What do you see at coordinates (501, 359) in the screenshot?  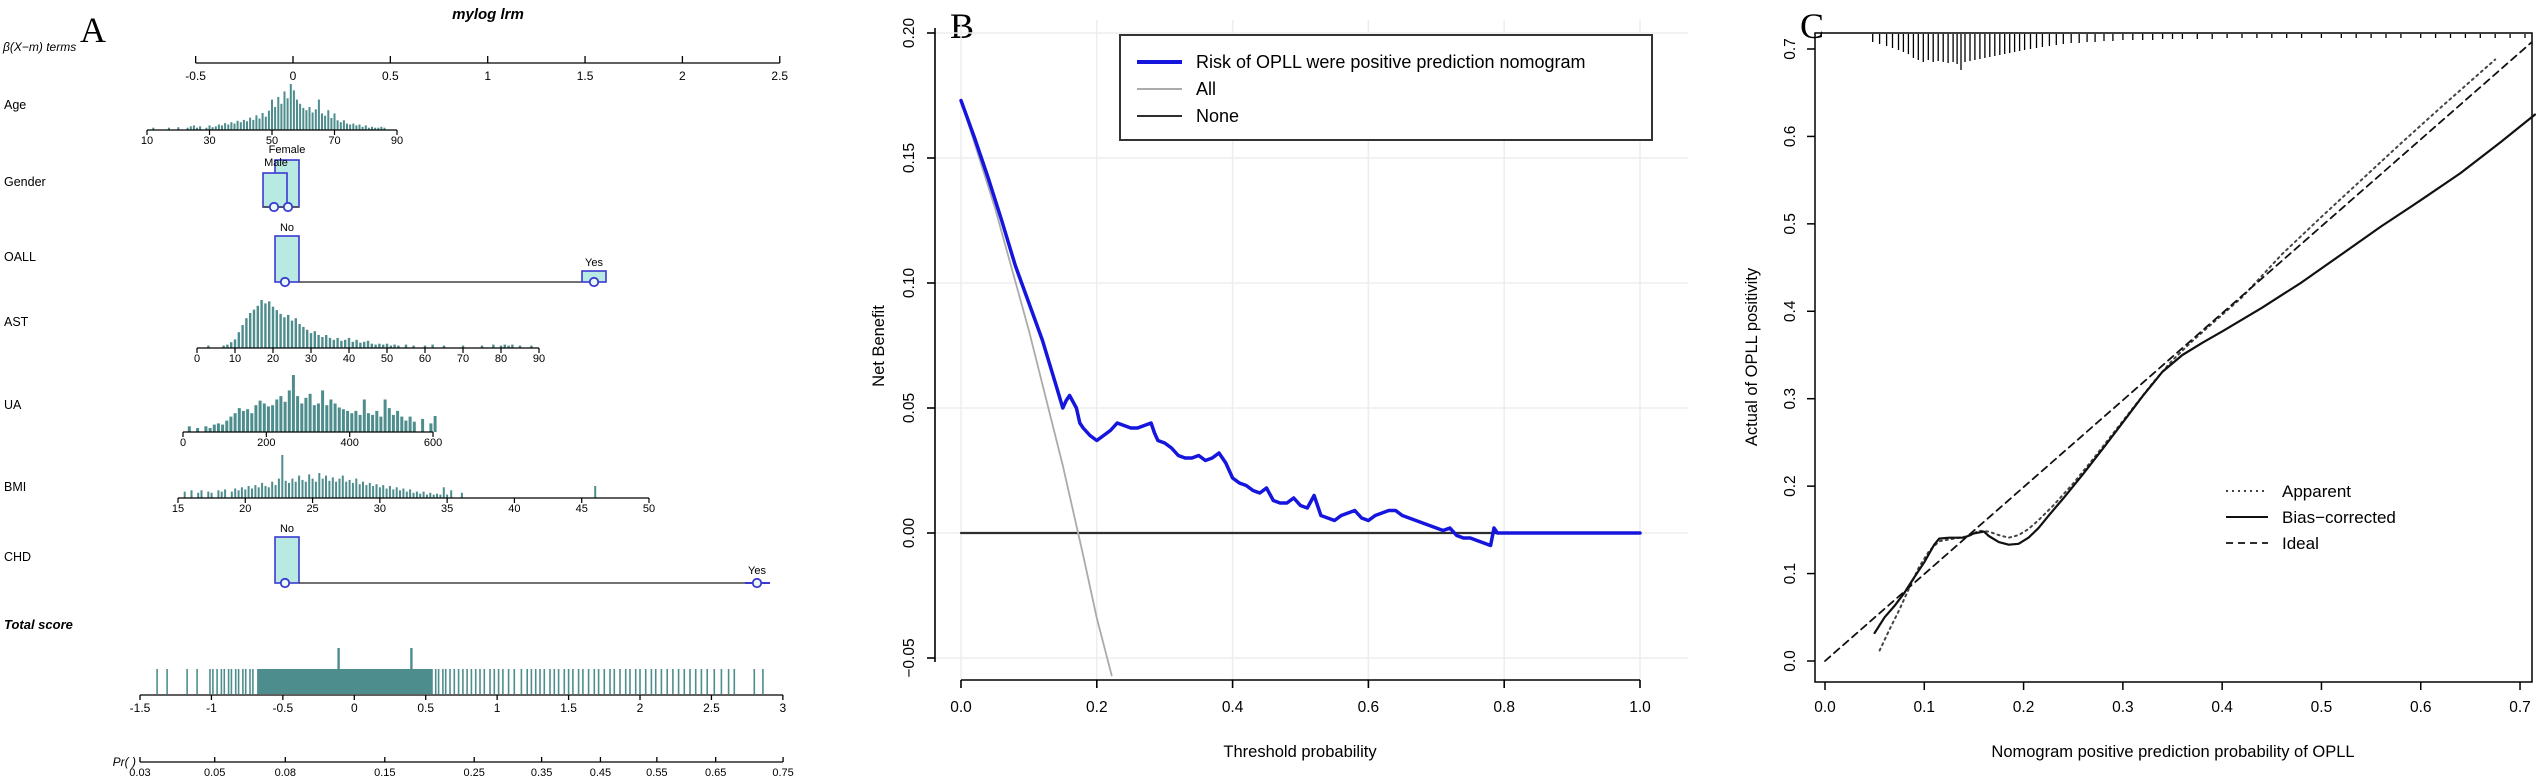 I see `ast-axis-tick-label: 80` at bounding box center [501, 359].